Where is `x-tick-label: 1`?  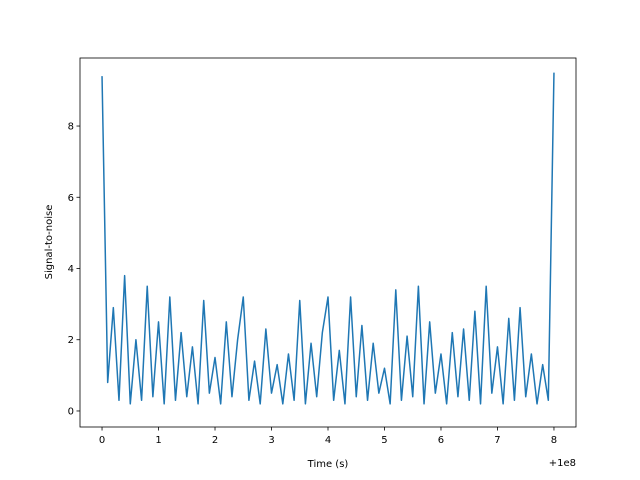
x-tick-label: 1 is located at coordinates (158, 440).